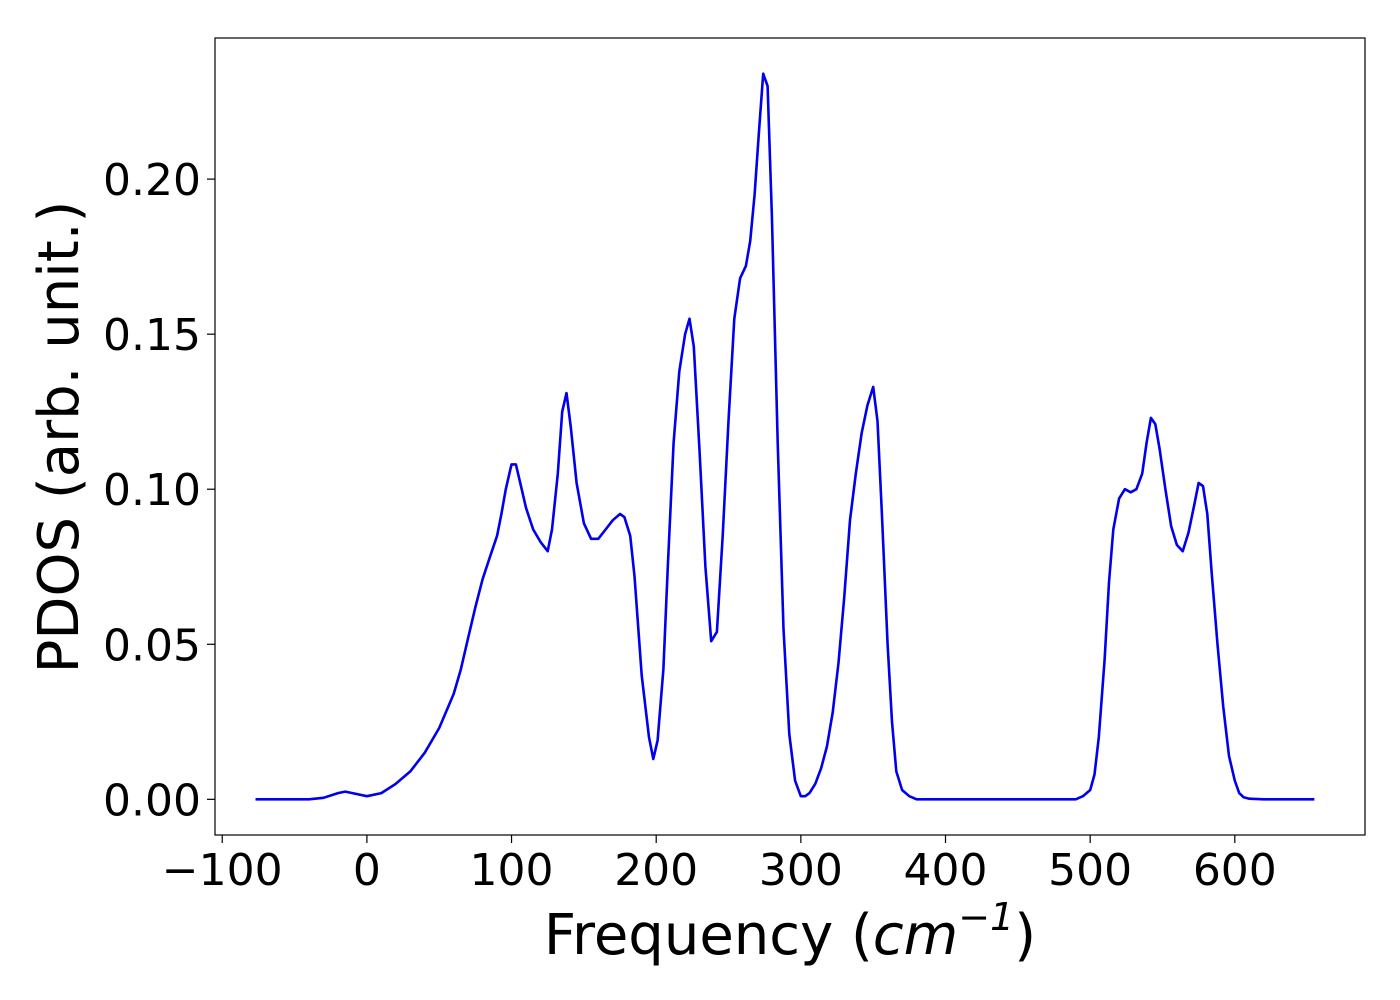 This screenshot has width=1400, height=1000. Describe the element at coordinates (801, 870) in the screenshot. I see `x-tick-label: 300` at that location.